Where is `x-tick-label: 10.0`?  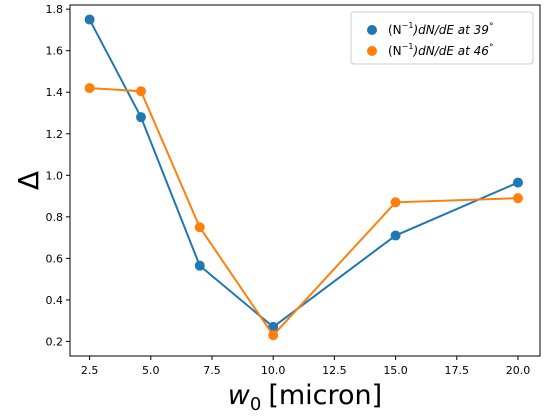
x-tick-label: 10.0 is located at coordinates (273, 370).